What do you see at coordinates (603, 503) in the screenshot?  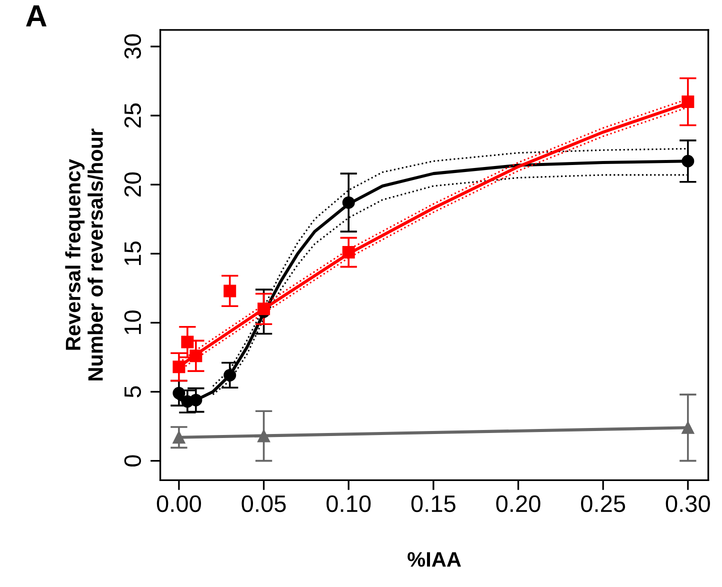 I see `x-tick-label: 0.25` at bounding box center [603, 503].